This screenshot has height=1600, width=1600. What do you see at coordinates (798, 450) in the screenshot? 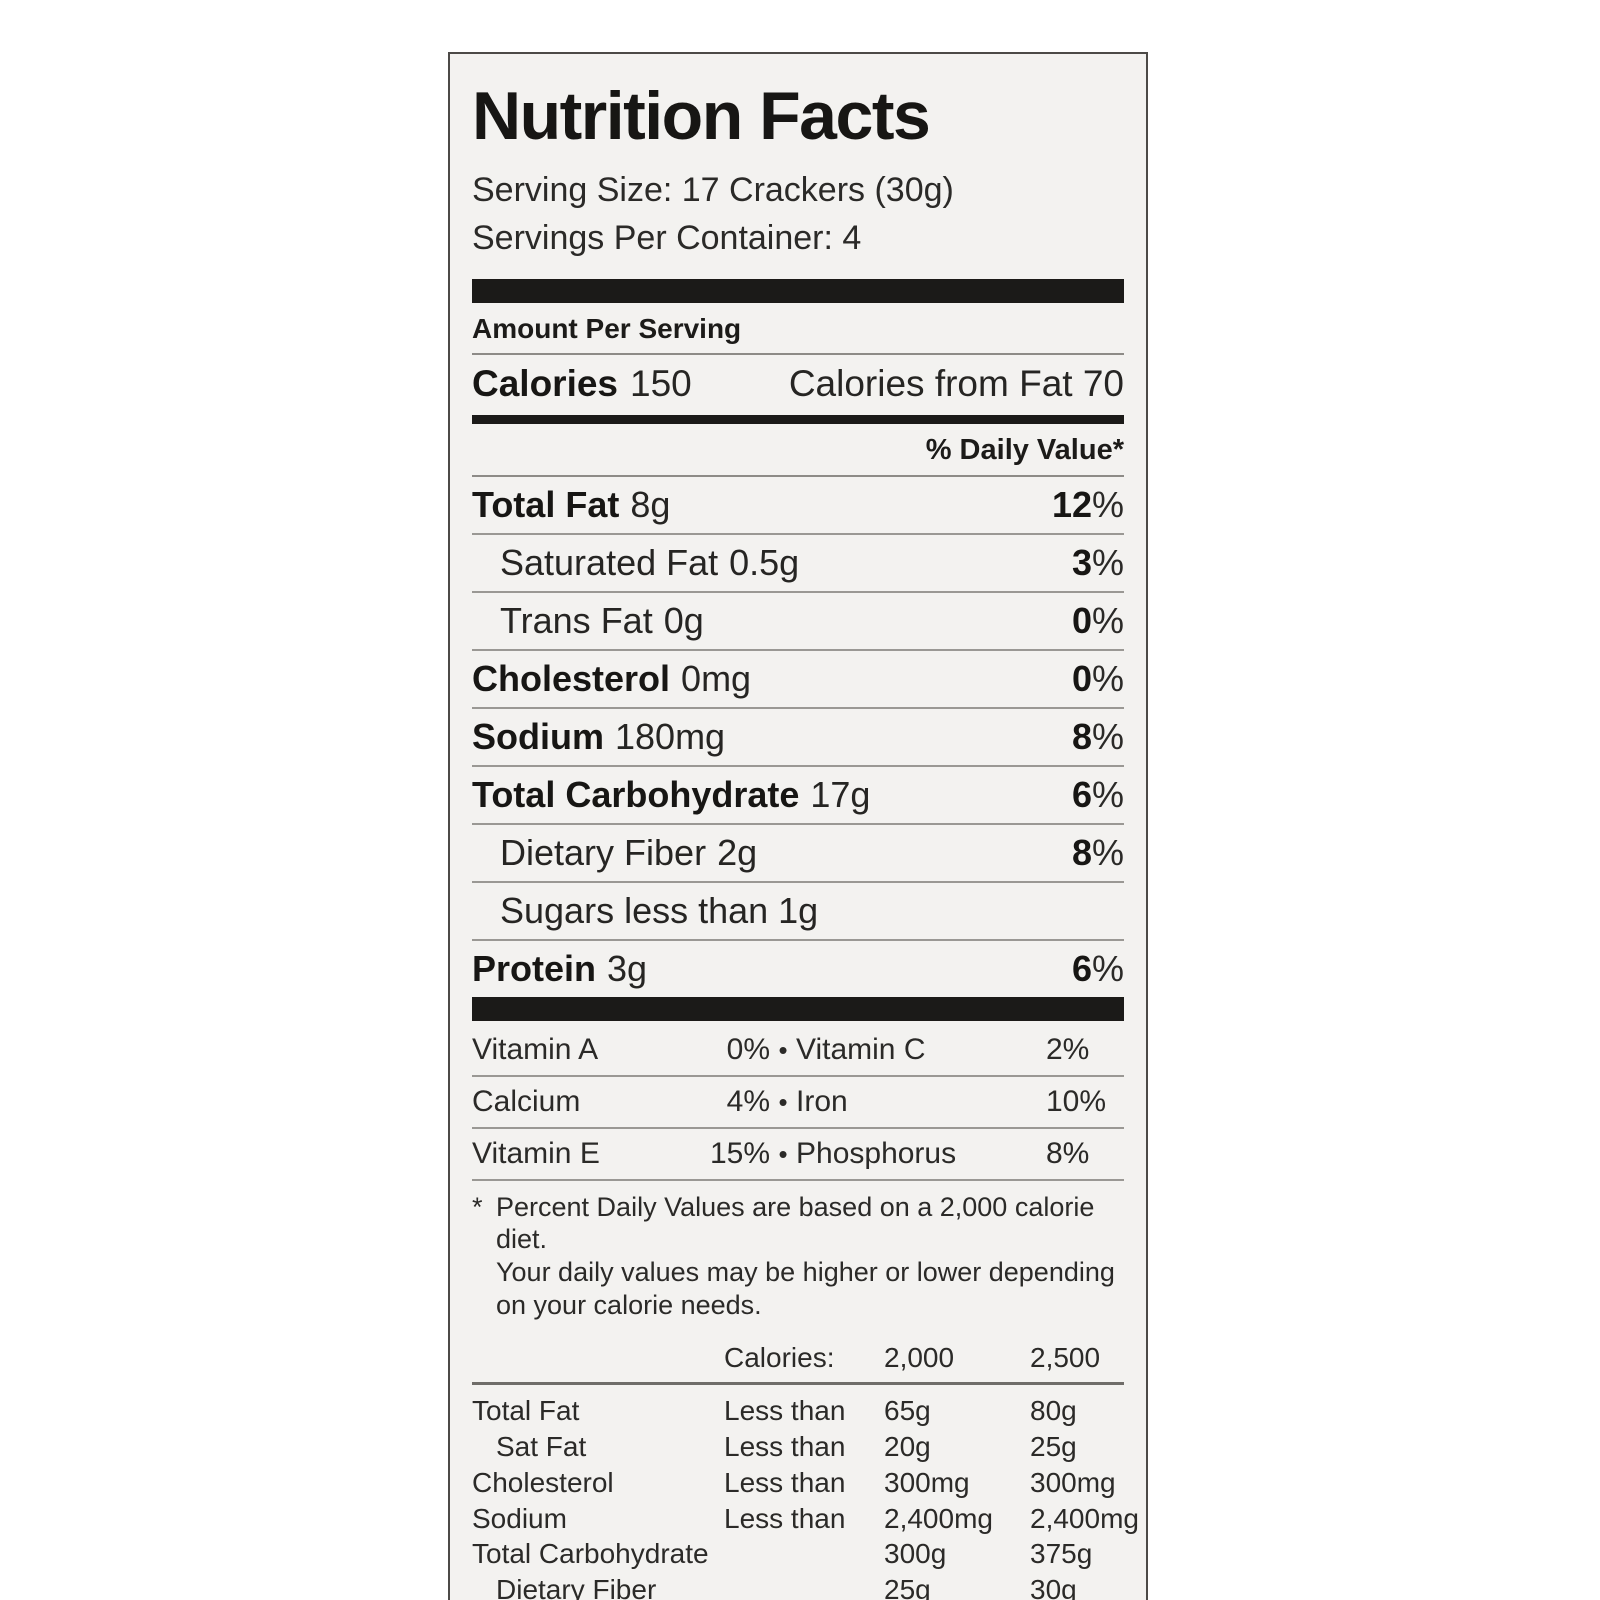
I see `daily-value-header: % Daily Value*` at bounding box center [798, 450].